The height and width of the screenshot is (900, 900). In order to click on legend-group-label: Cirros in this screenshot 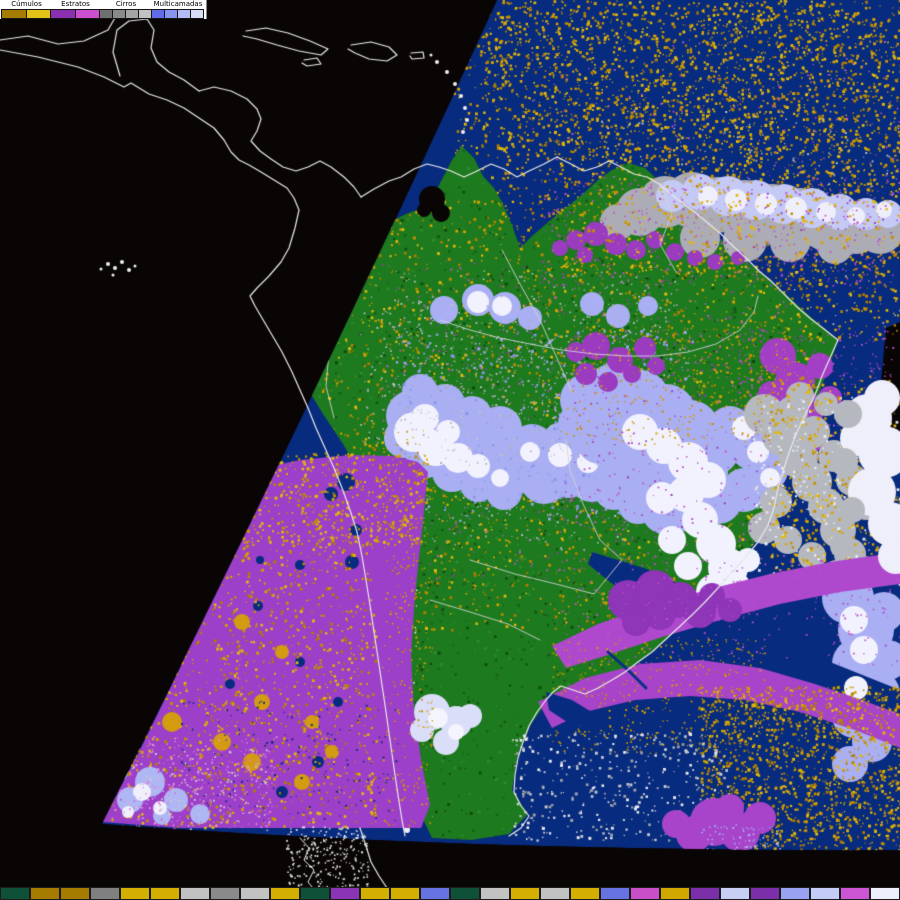, I will do `click(126, 4)`.